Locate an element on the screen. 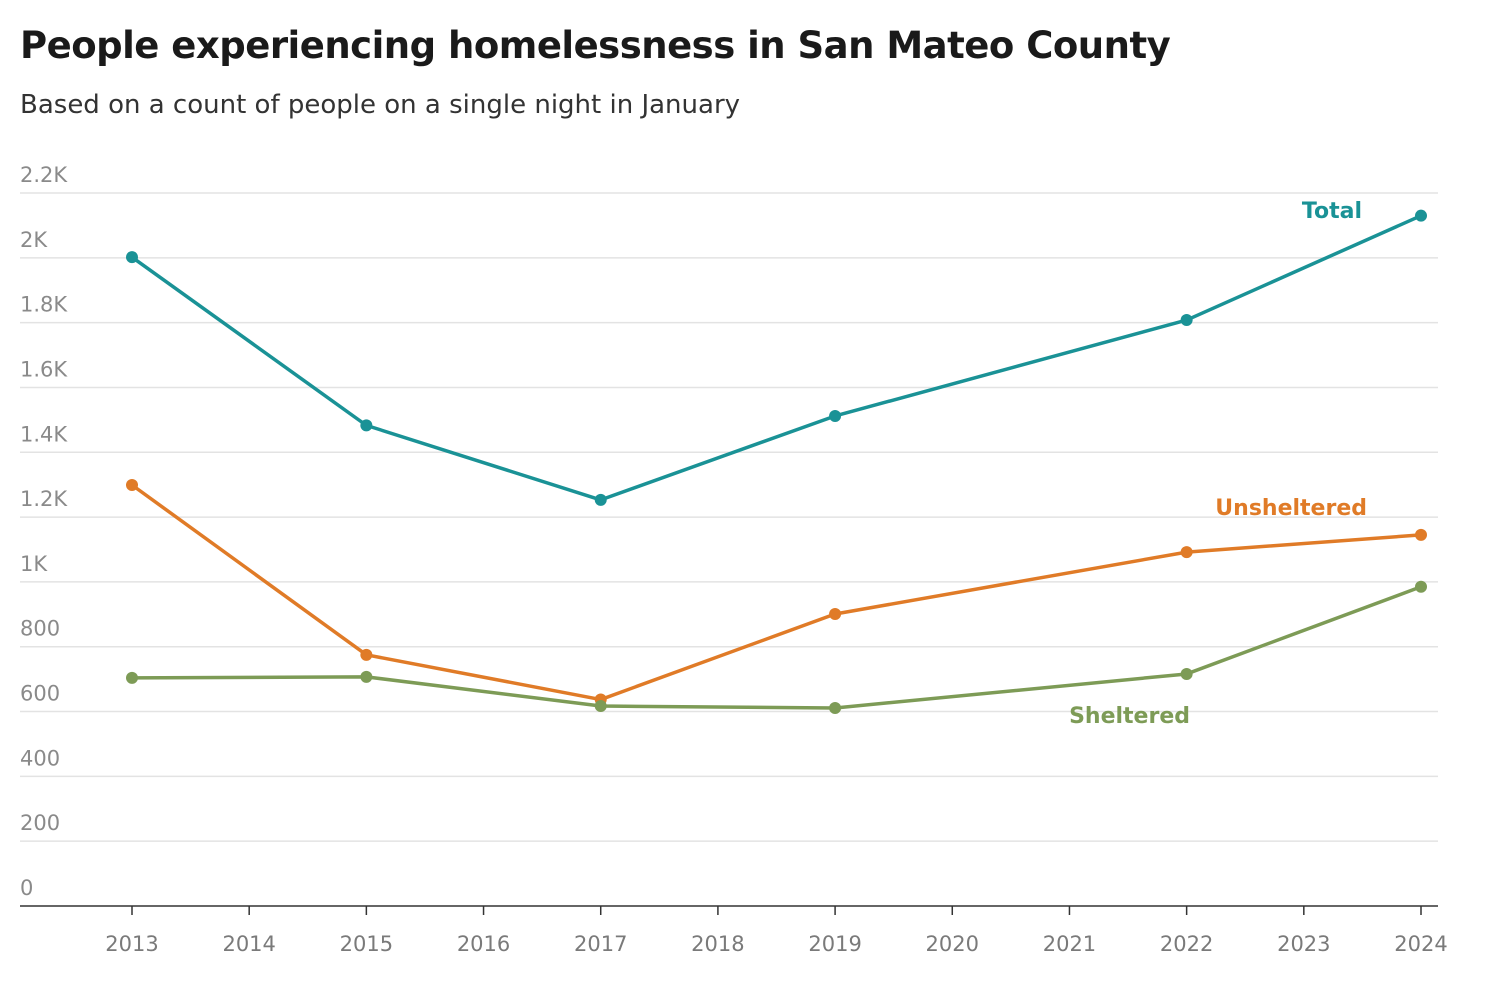  y-tick-label: 2.2K is located at coordinates (44, 175).